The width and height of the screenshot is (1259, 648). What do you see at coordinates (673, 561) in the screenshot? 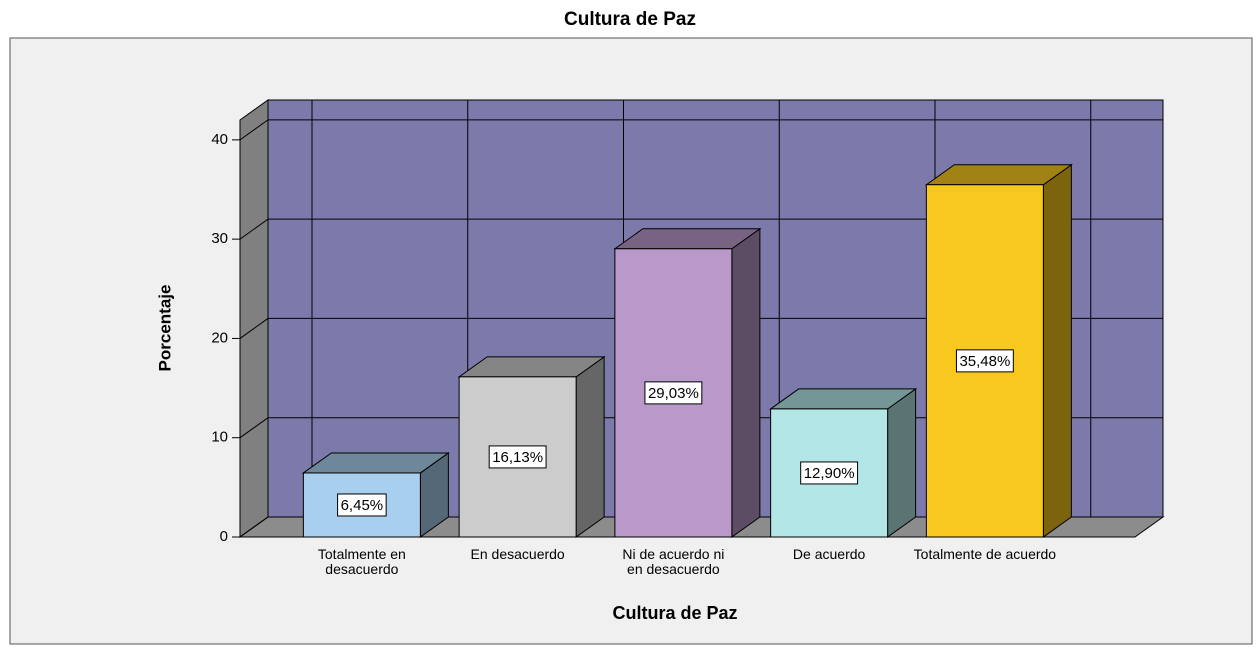
I see `x-tick-label: Ni de acuerdo ni en desacuerdo` at bounding box center [673, 561].